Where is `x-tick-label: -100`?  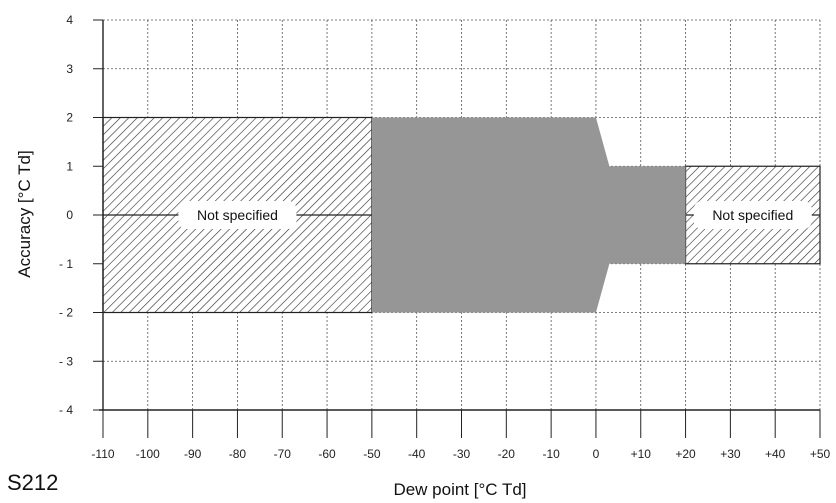 x-tick-label: -100 is located at coordinates (148, 454).